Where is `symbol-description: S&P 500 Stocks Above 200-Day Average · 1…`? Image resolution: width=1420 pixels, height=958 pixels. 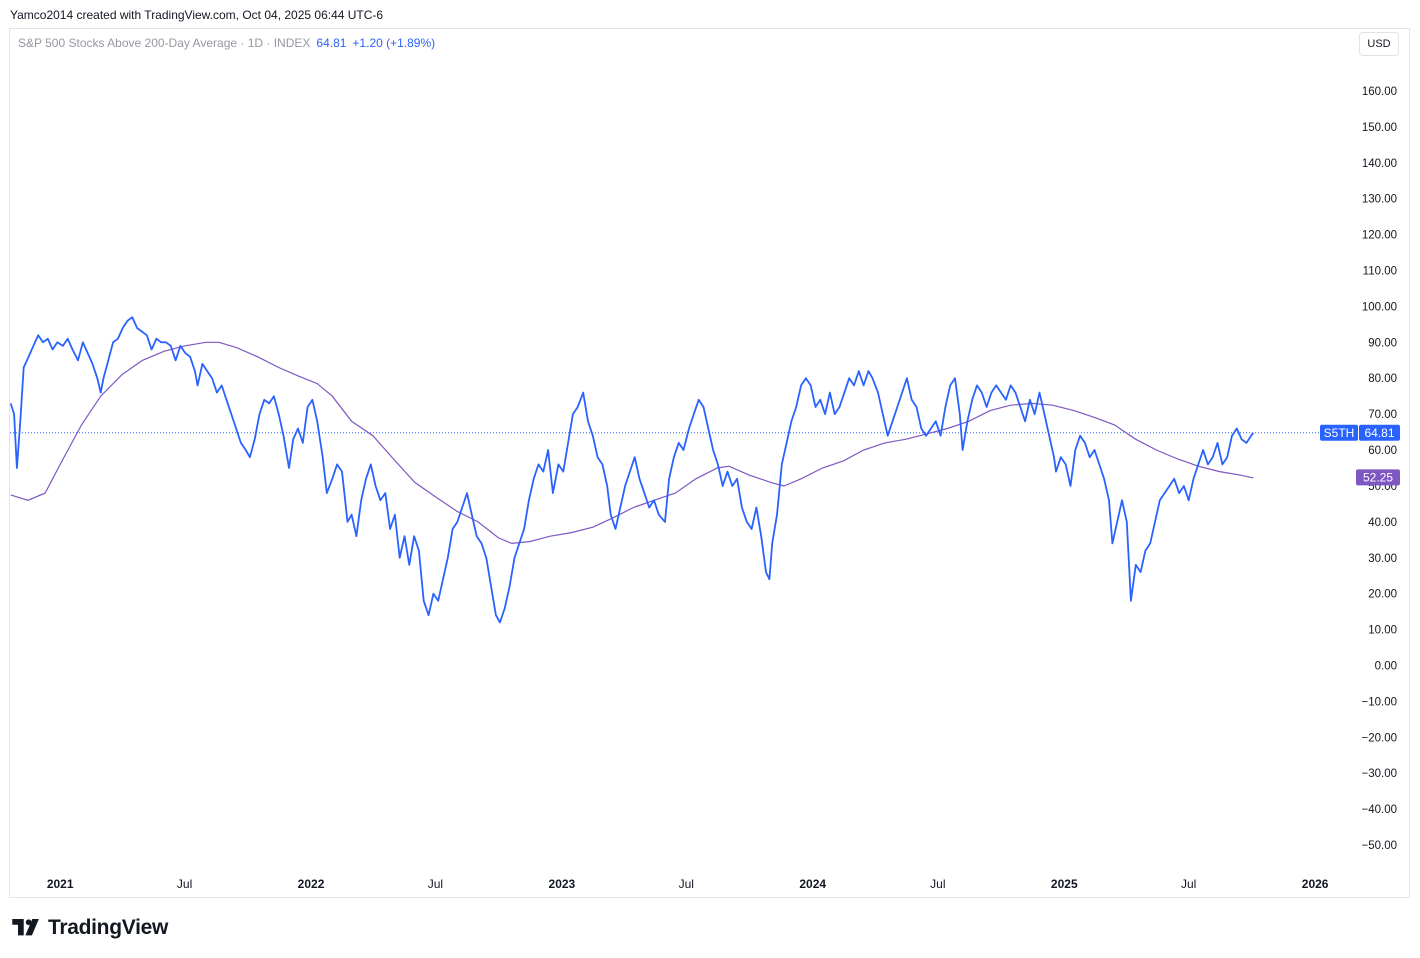
symbol-description: S&P 500 Stocks Above 200-Day Average · 1… is located at coordinates (164, 43).